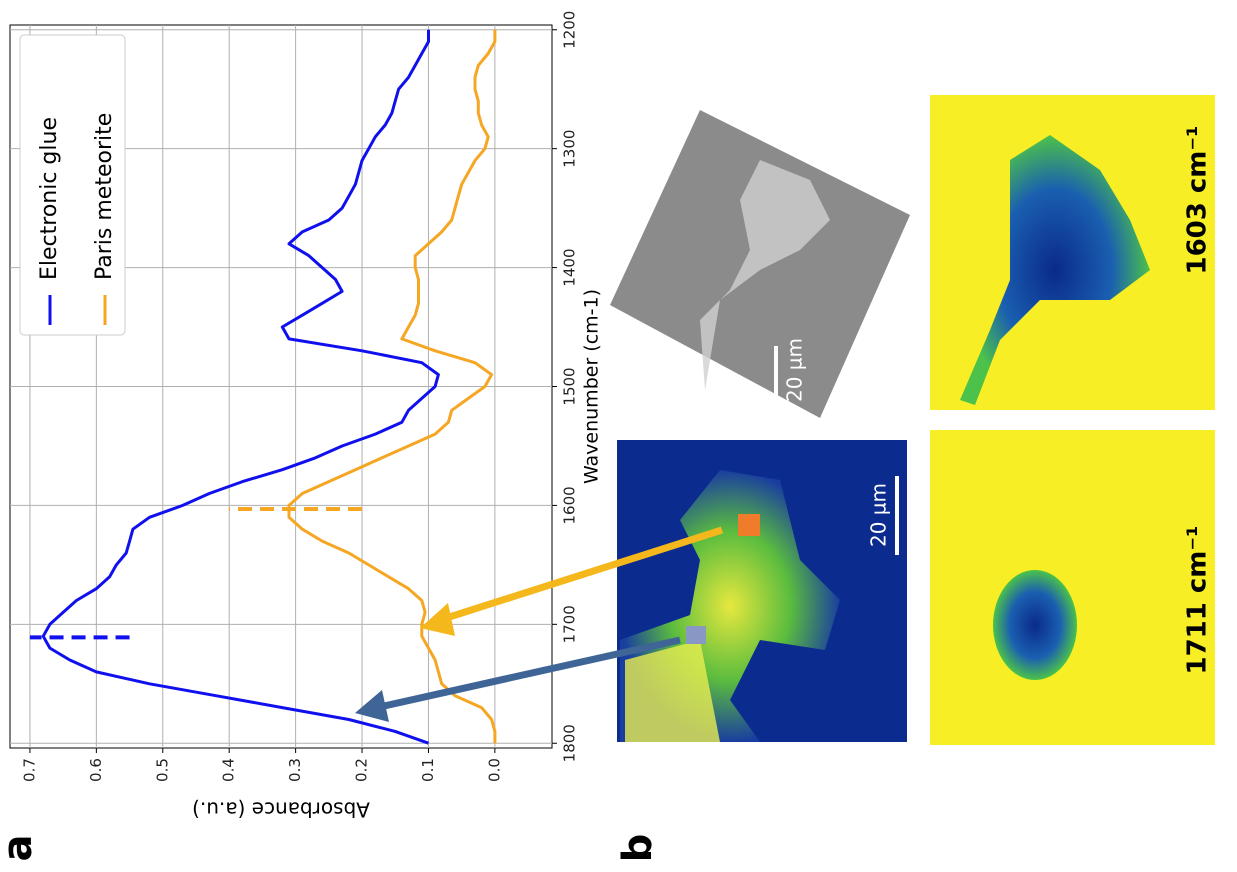  What do you see at coordinates (29, 770) in the screenshot?
I see `y-tick-label: 0.7` at bounding box center [29, 770].